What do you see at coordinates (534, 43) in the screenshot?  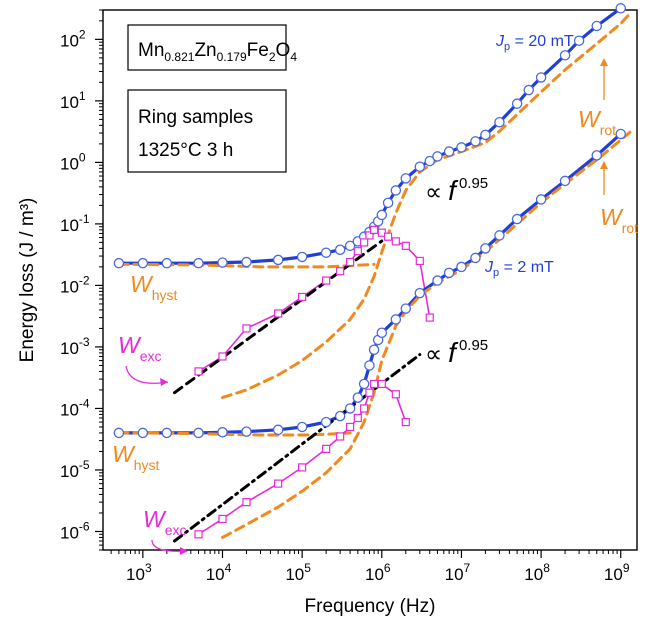 I see `jp-high-label: Jp = 20 mT` at bounding box center [534, 43].